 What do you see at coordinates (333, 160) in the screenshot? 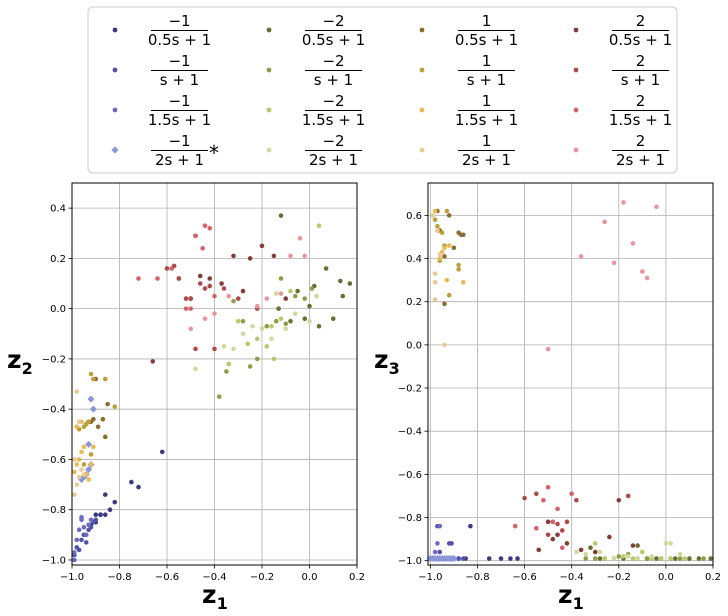
I see `legend-denominator: 2s + 1` at bounding box center [333, 160].